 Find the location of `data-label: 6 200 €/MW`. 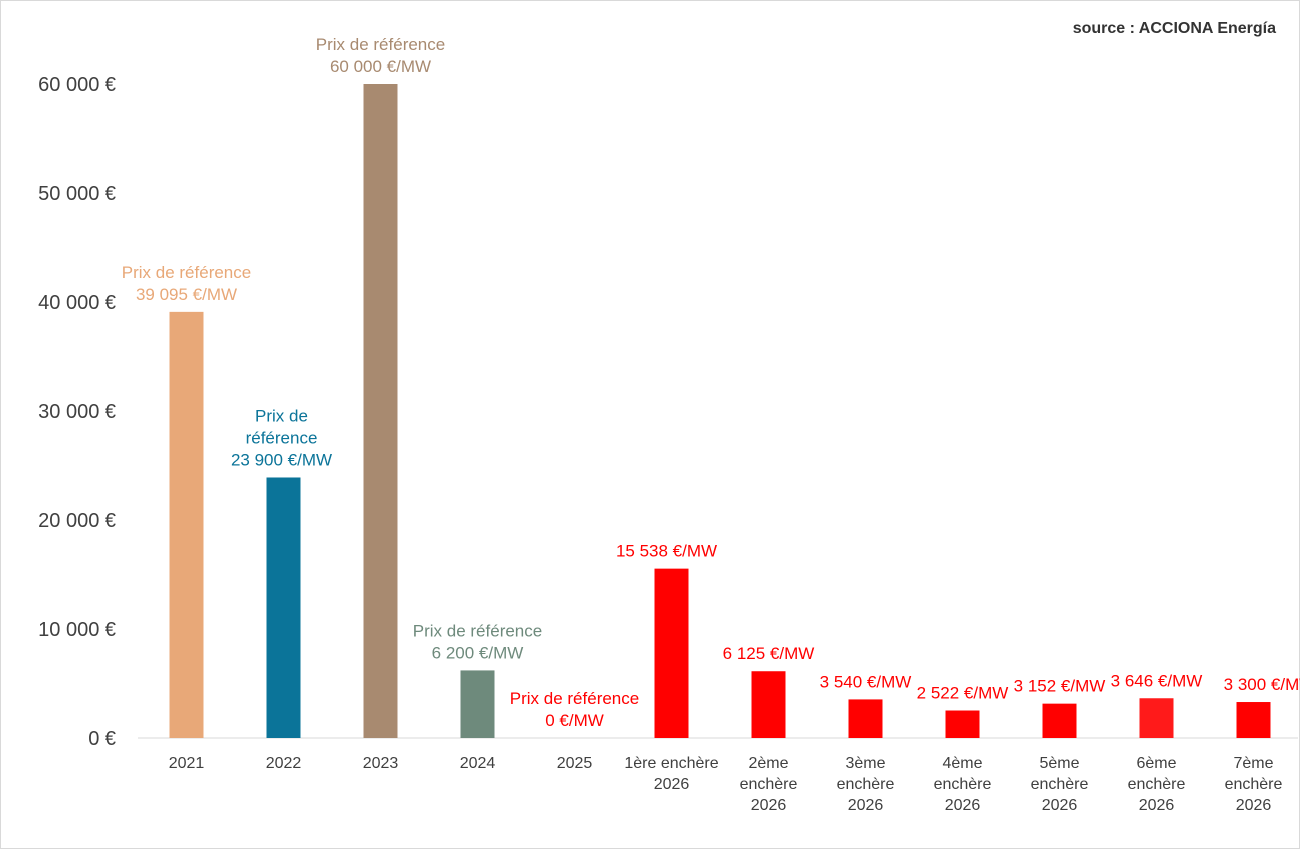

data-label: 6 200 €/MW is located at coordinates (478, 652).